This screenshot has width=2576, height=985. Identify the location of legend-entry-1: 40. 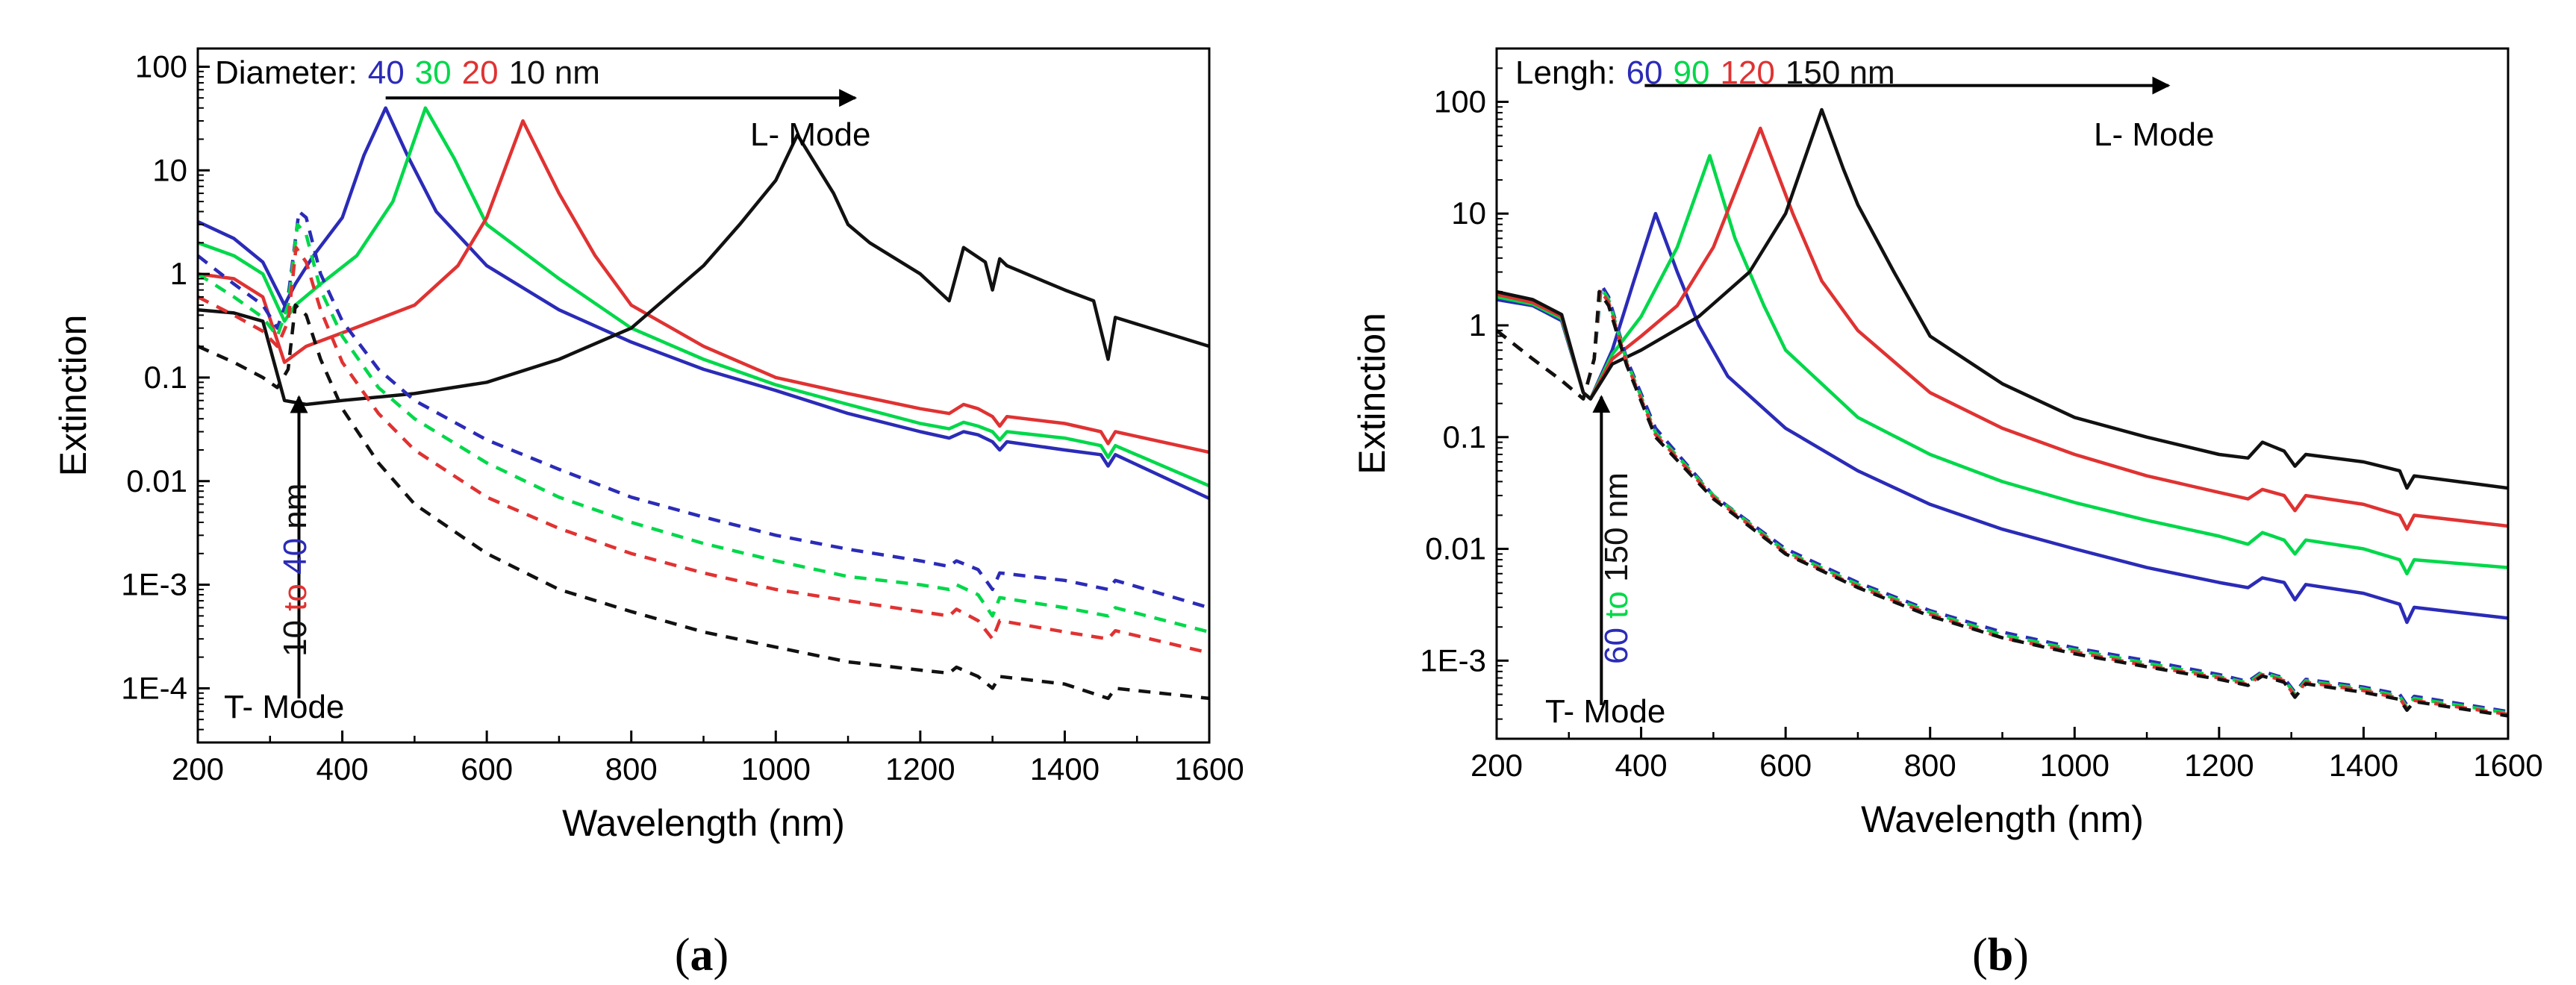
(386, 72).